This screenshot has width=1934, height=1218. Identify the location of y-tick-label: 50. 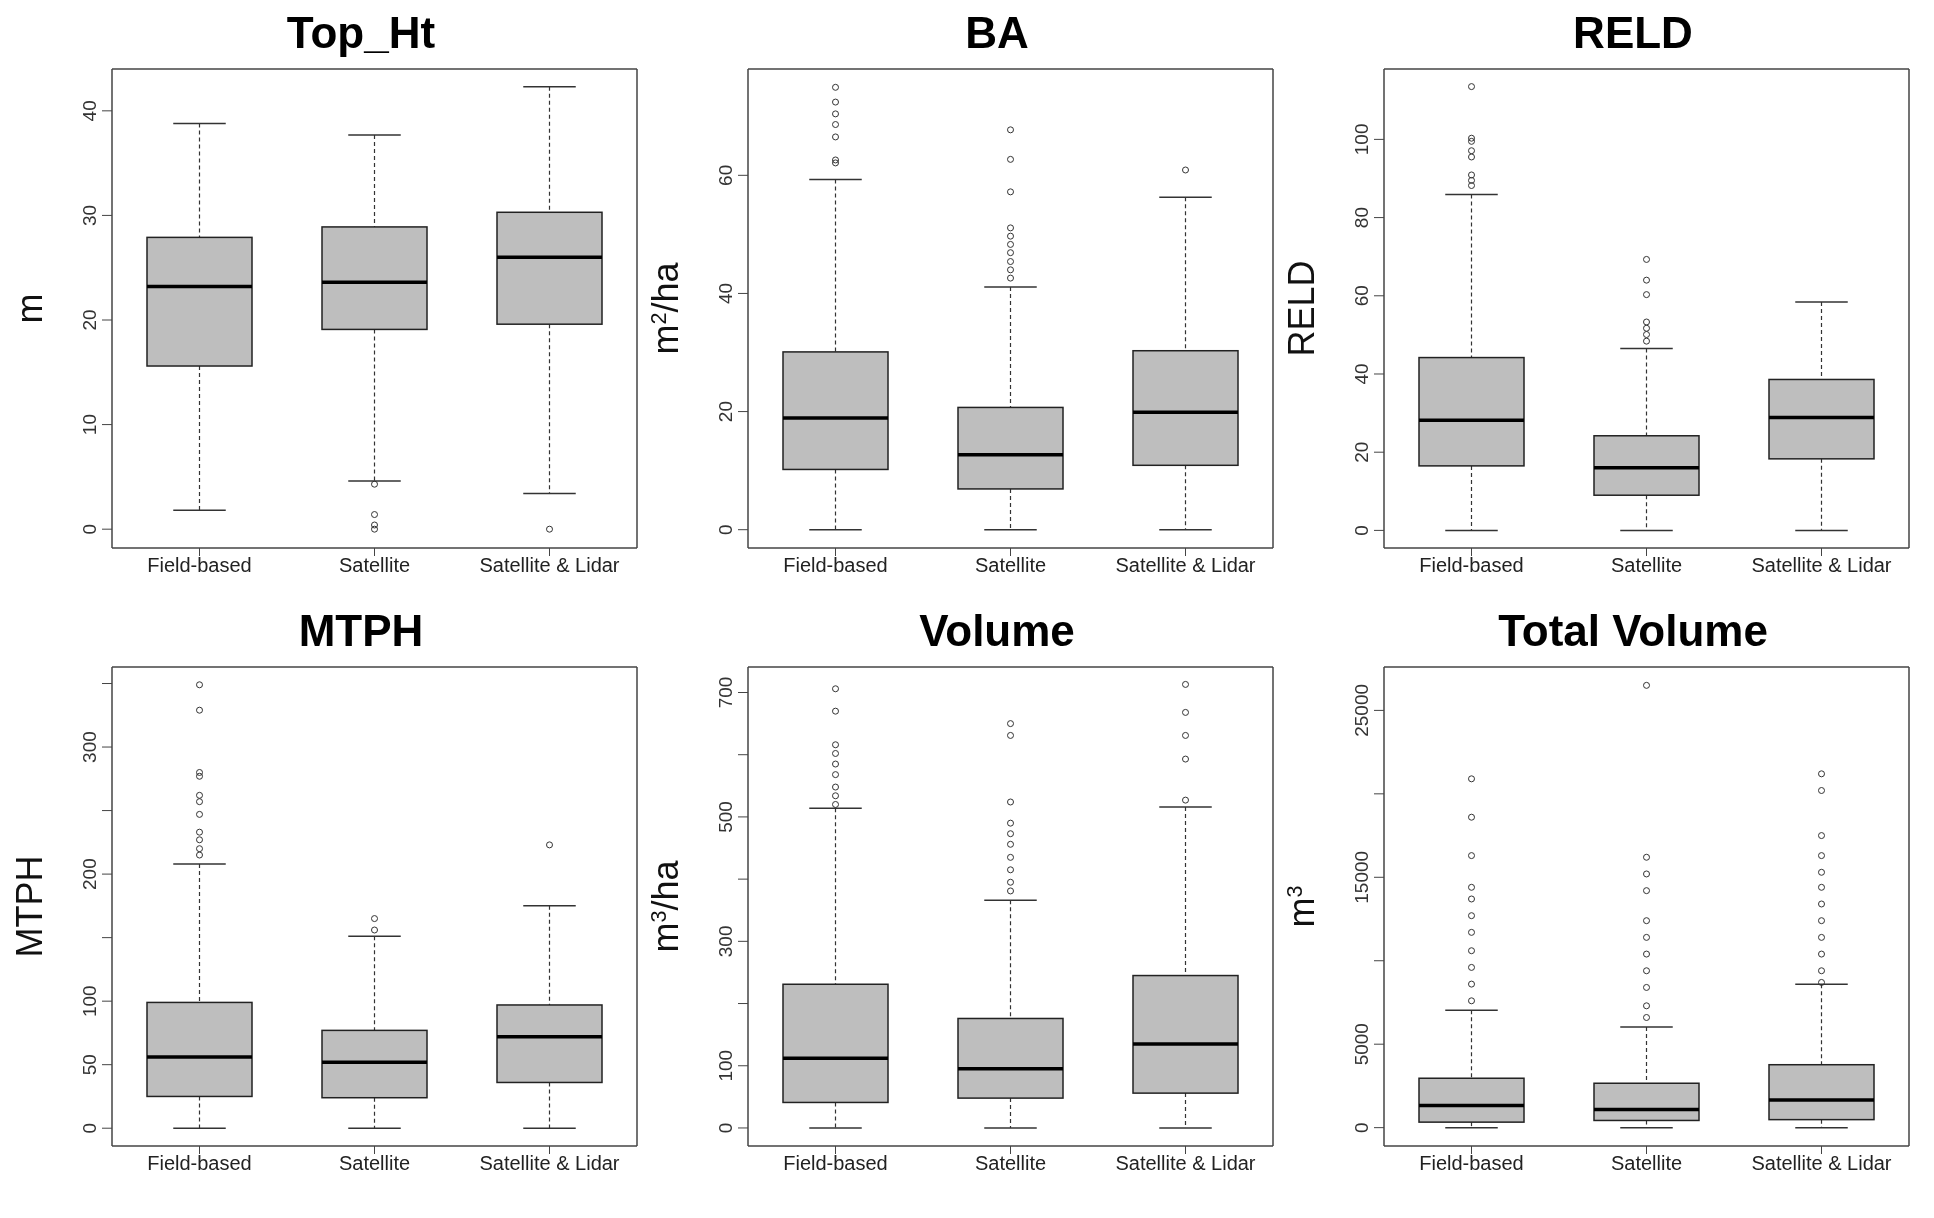
(89, 1065).